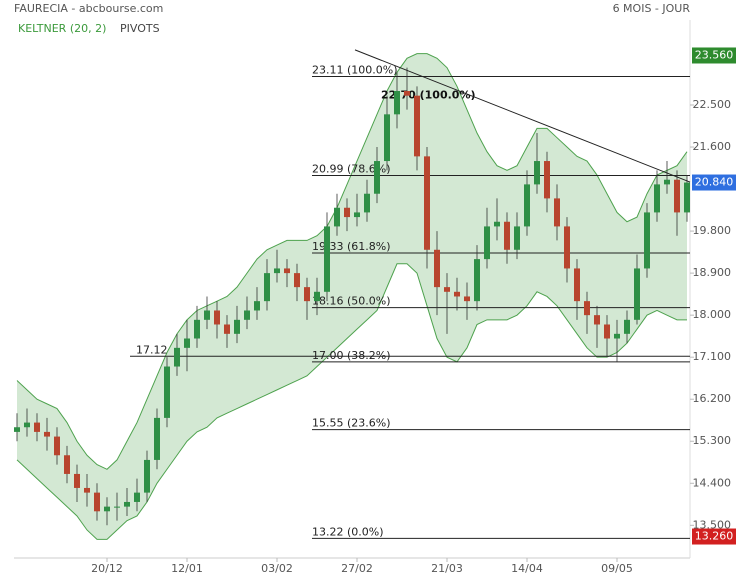 Image resolution: width=739 pixels, height=580 pixels. What do you see at coordinates (712, 230) in the screenshot?
I see `y-tick-label: 19.800` at bounding box center [712, 230].